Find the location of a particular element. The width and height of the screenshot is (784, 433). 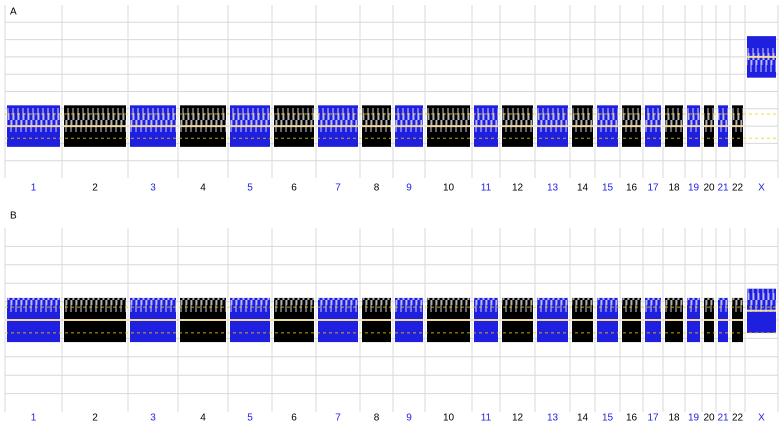

panel-label: B is located at coordinates (13, 216).